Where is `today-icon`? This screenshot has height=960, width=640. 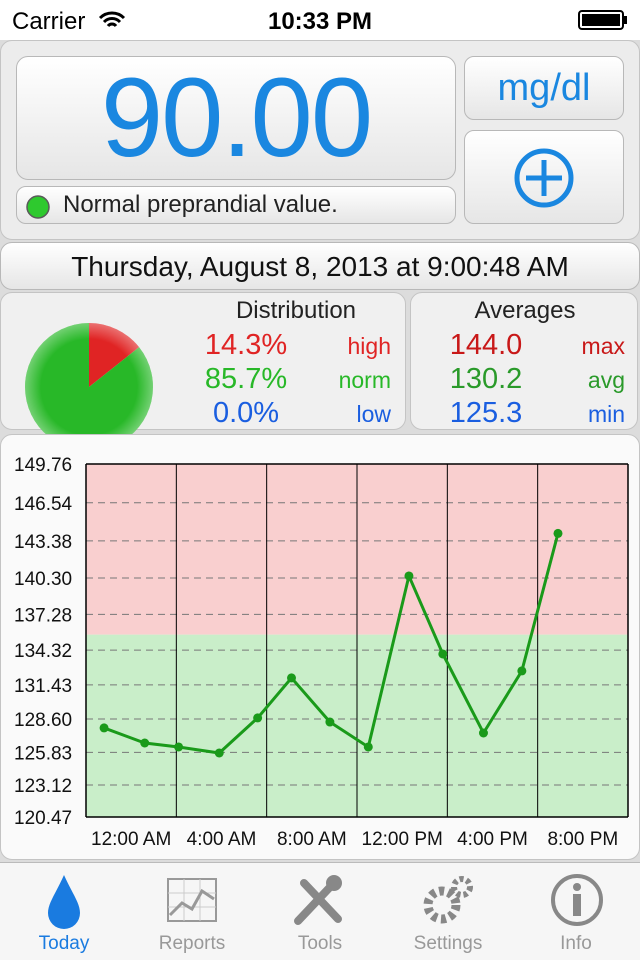 today-icon is located at coordinates (64, 902).